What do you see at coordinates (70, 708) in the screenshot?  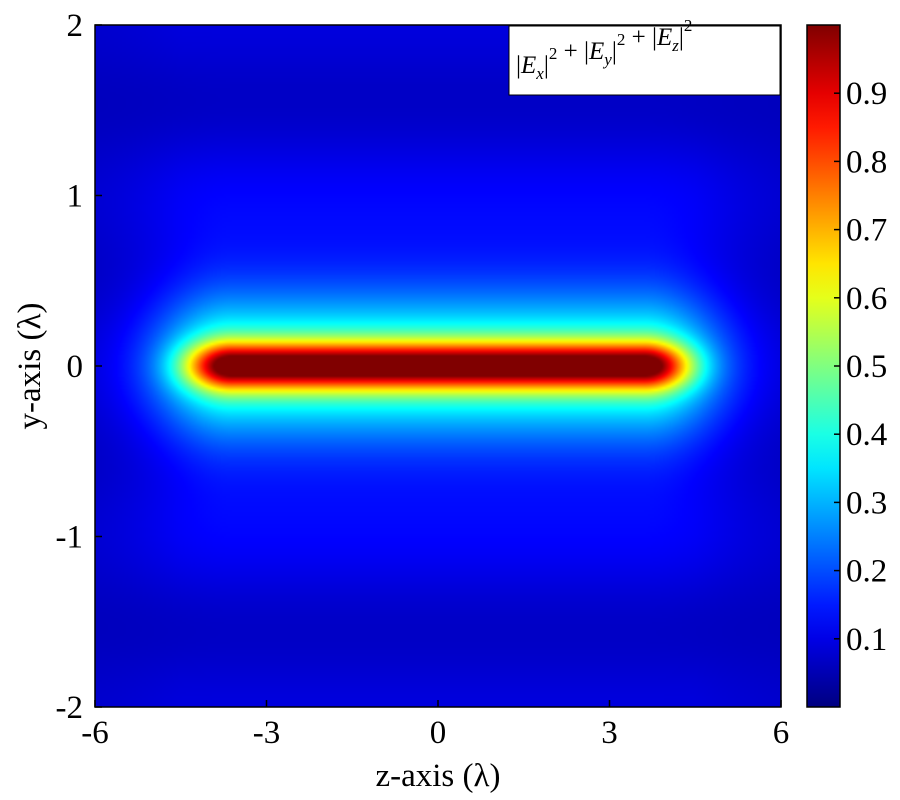 I see `y-tick-label: -2` at bounding box center [70, 708].